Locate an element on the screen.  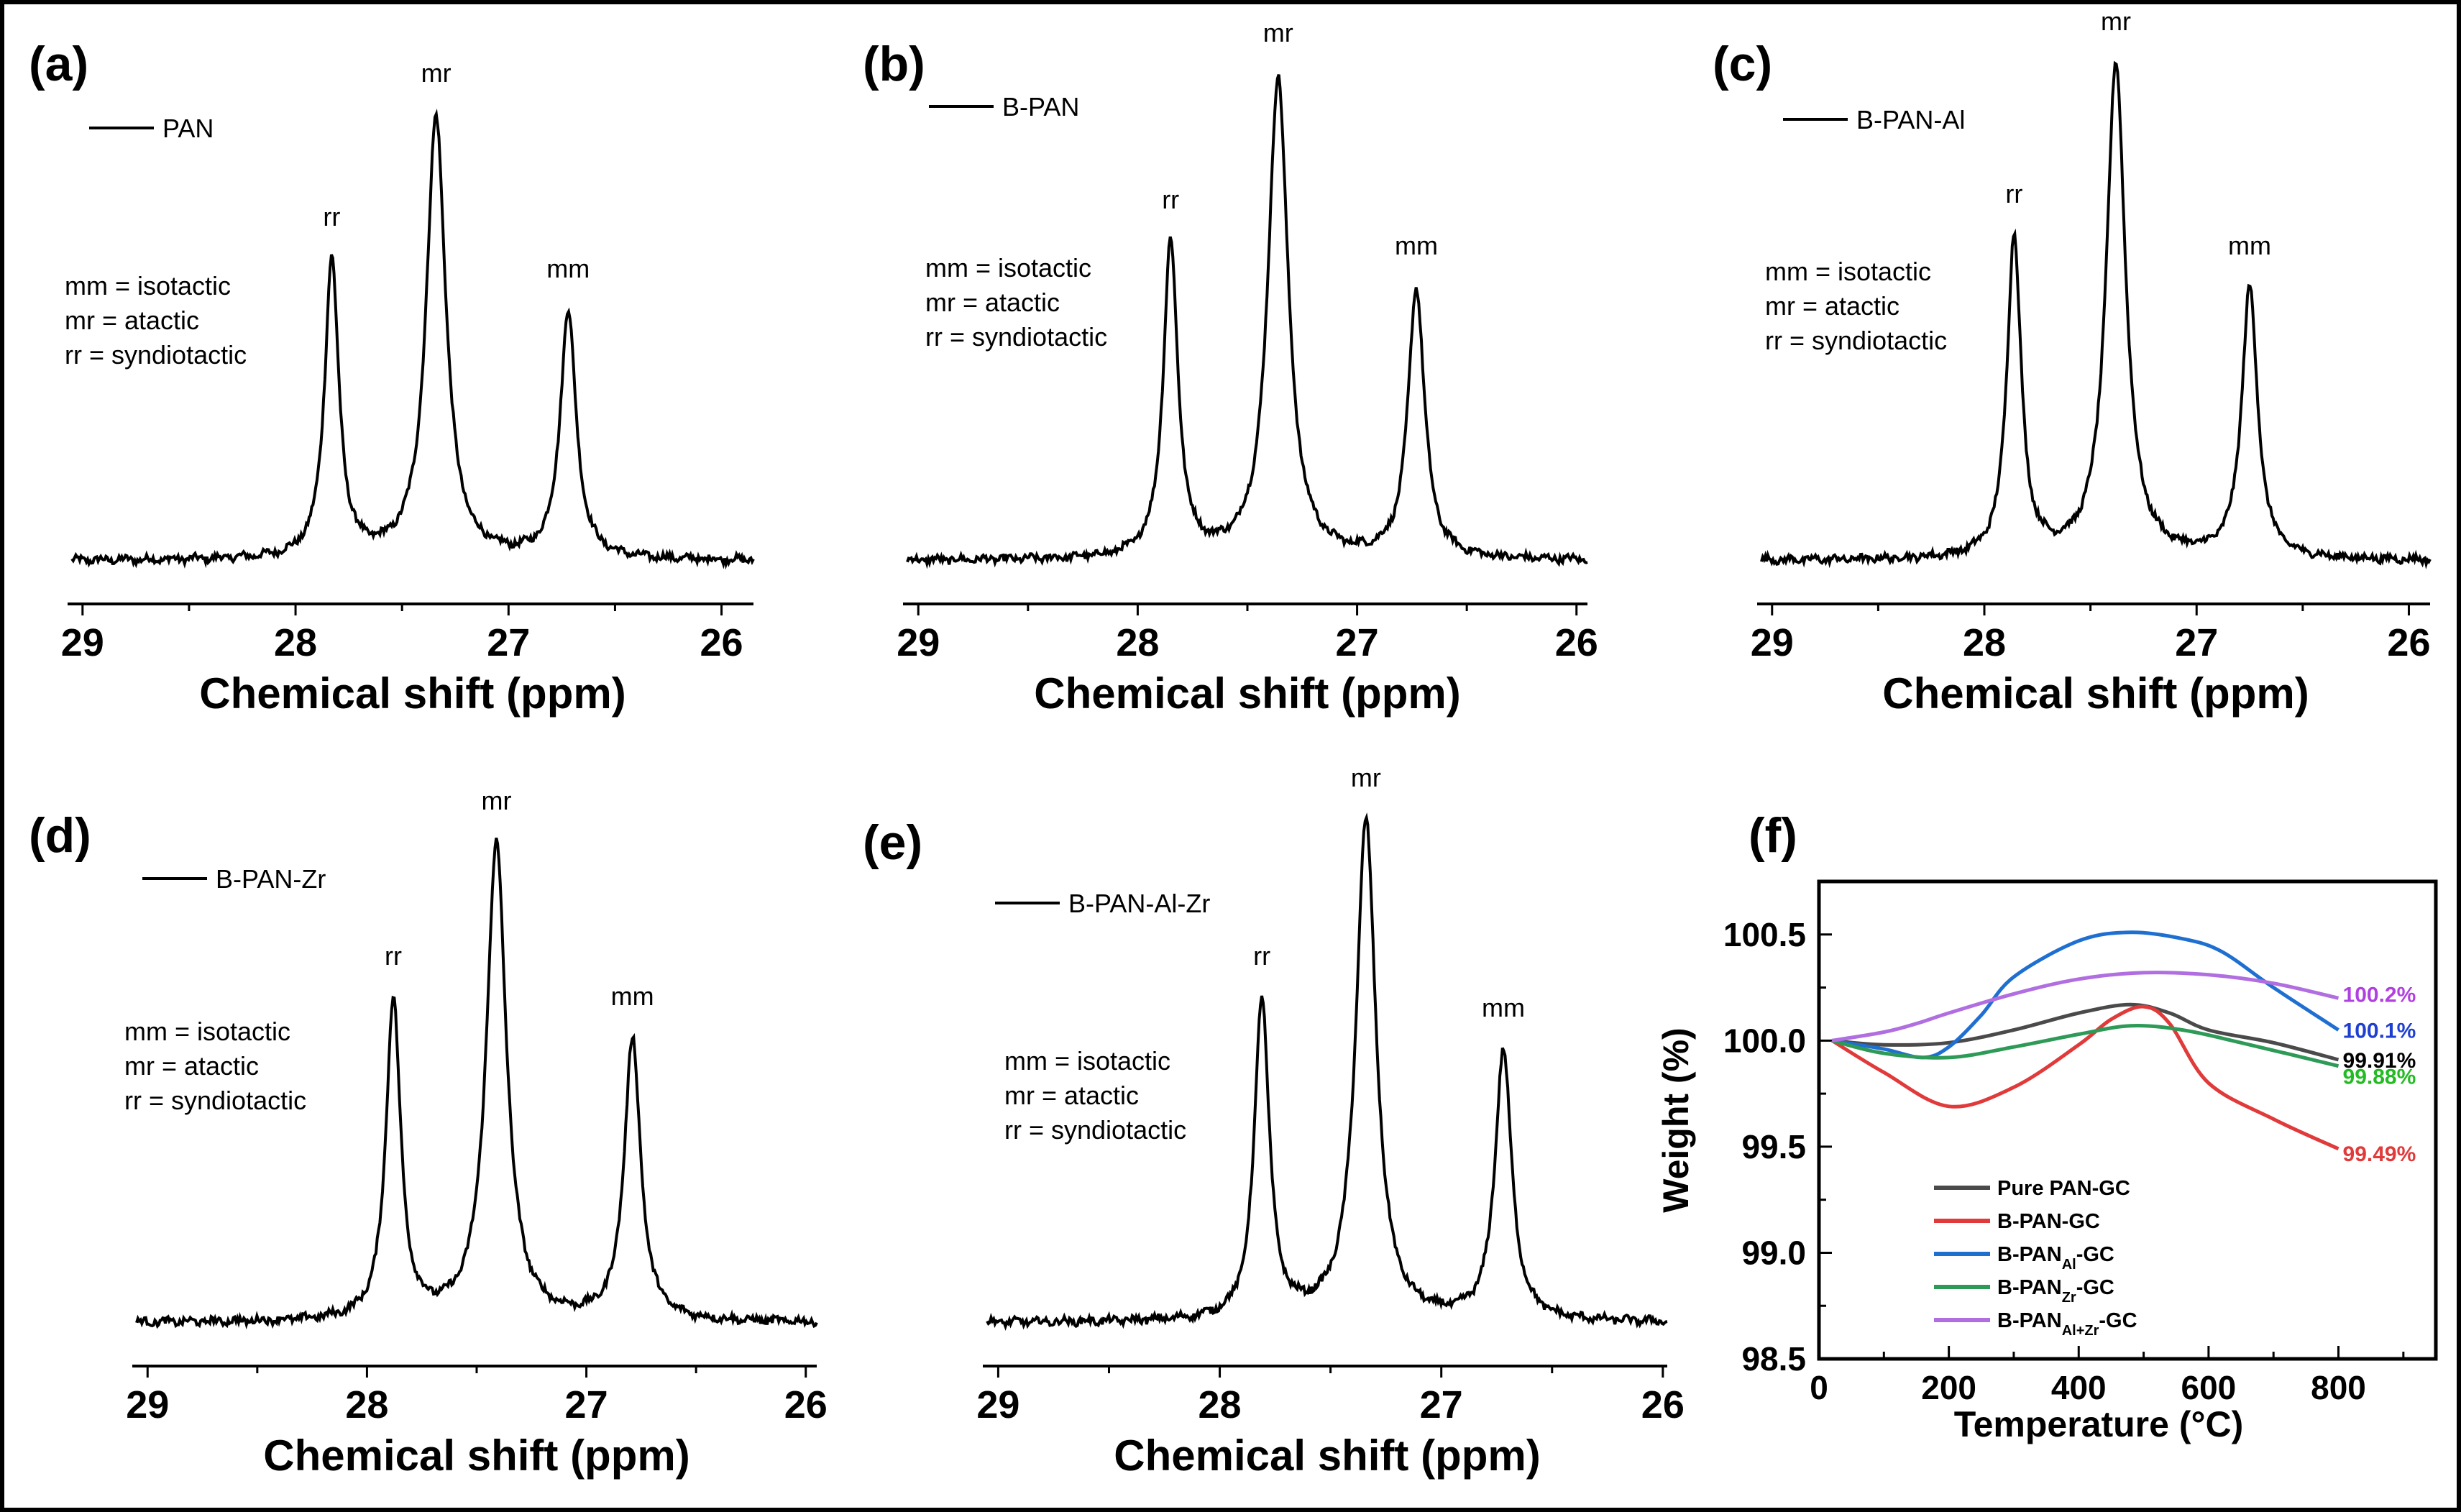
legend-entry: B-PANZr-GC is located at coordinates (2055, 1291).